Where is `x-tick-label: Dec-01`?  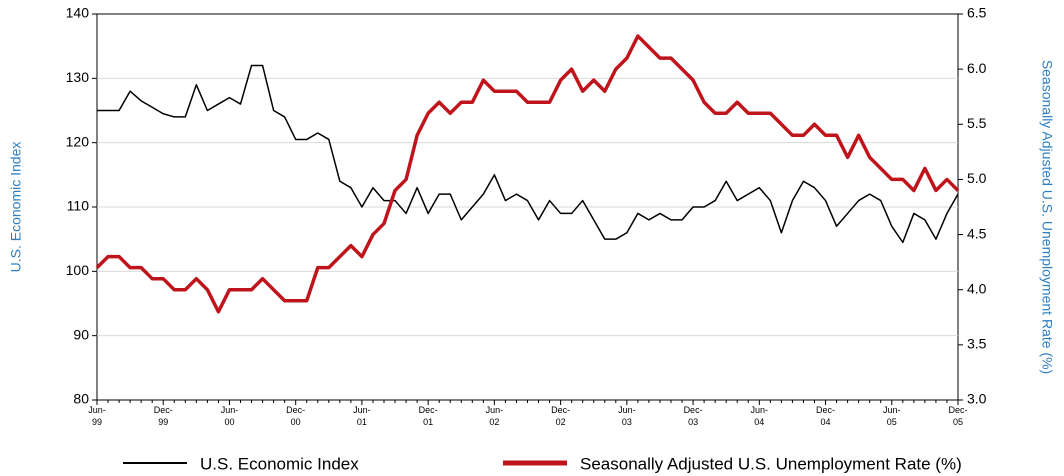
x-tick-label: Dec-01 is located at coordinates (428, 416).